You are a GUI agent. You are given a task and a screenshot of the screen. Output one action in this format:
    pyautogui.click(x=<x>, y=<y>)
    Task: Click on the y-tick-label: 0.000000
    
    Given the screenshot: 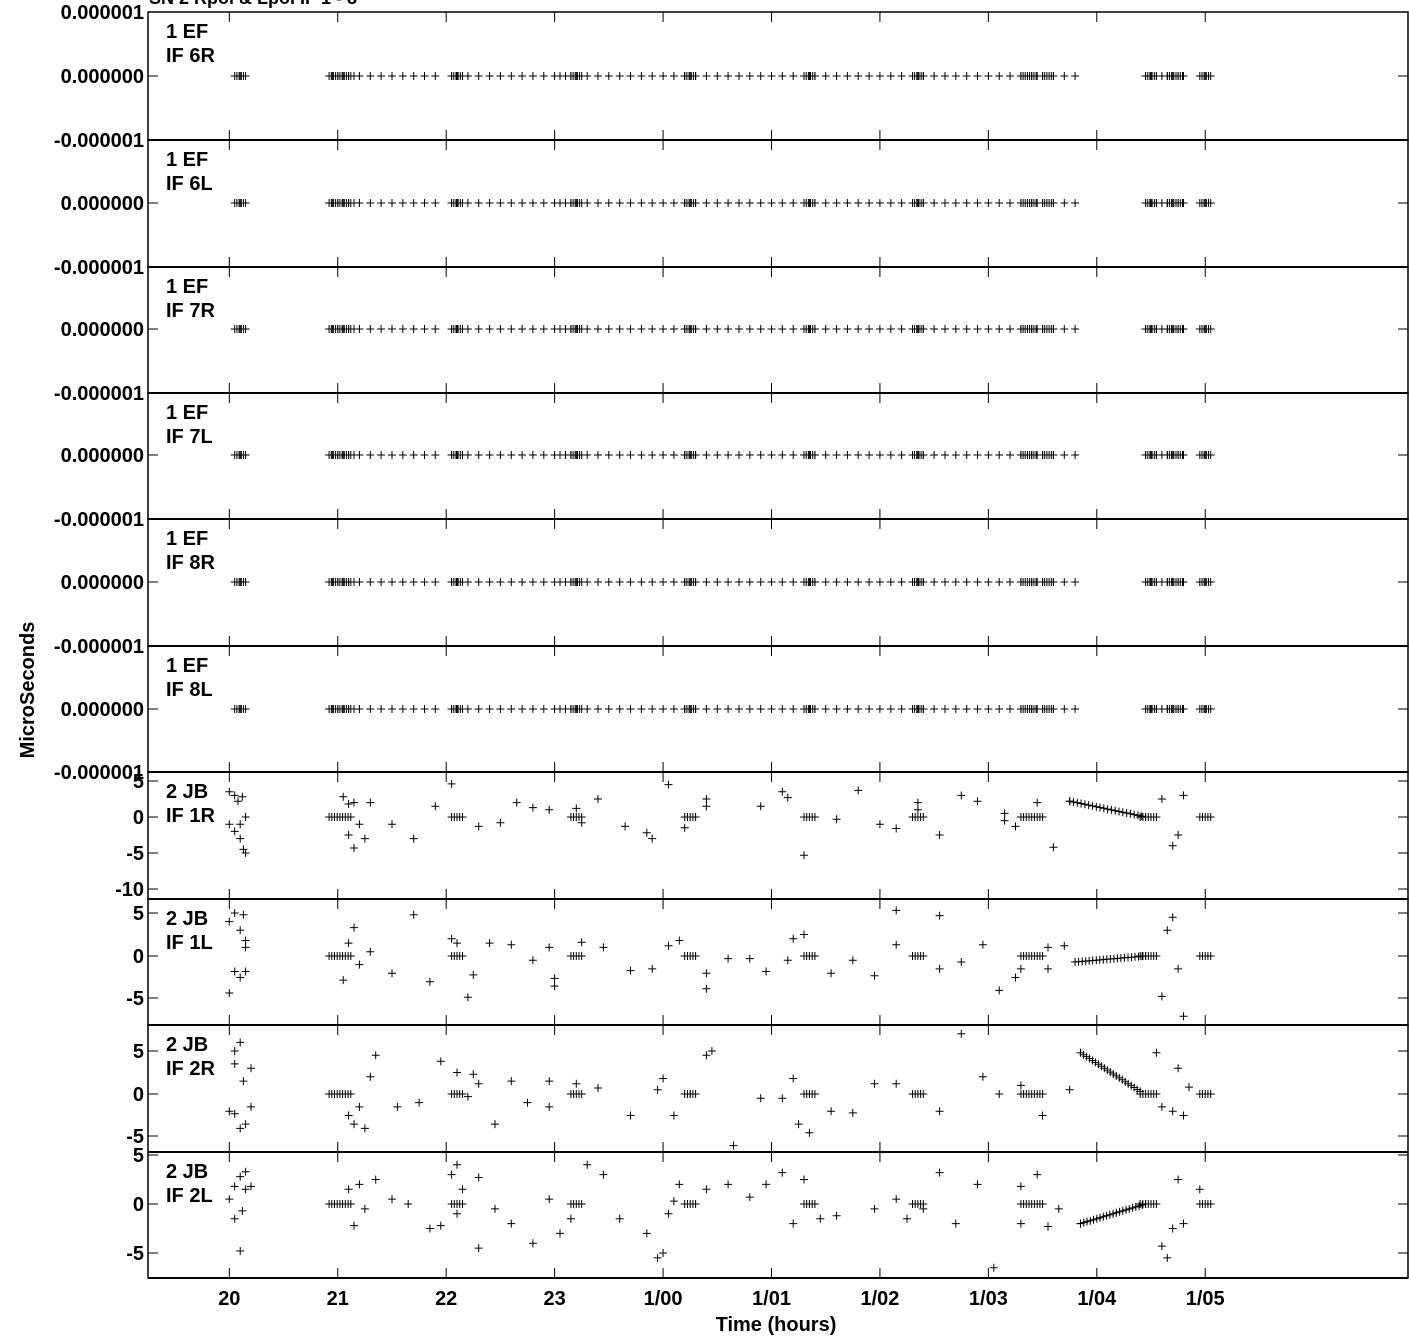 What is the action you would take?
    pyautogui.click(x=102, y=204)
    